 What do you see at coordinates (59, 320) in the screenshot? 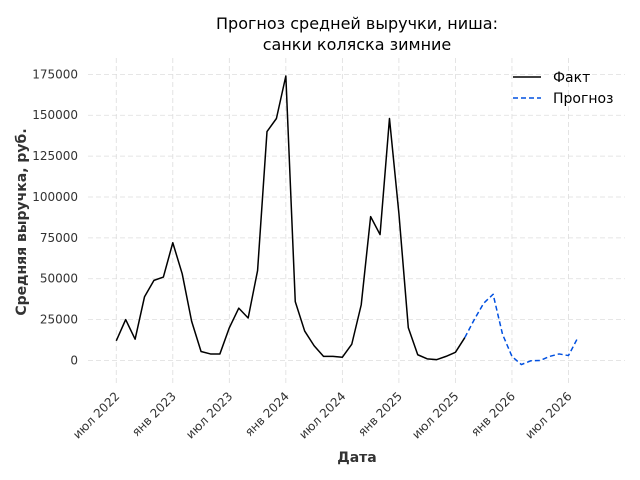
I see `y-tick-label: 25000` at bounding box center [59, 320].